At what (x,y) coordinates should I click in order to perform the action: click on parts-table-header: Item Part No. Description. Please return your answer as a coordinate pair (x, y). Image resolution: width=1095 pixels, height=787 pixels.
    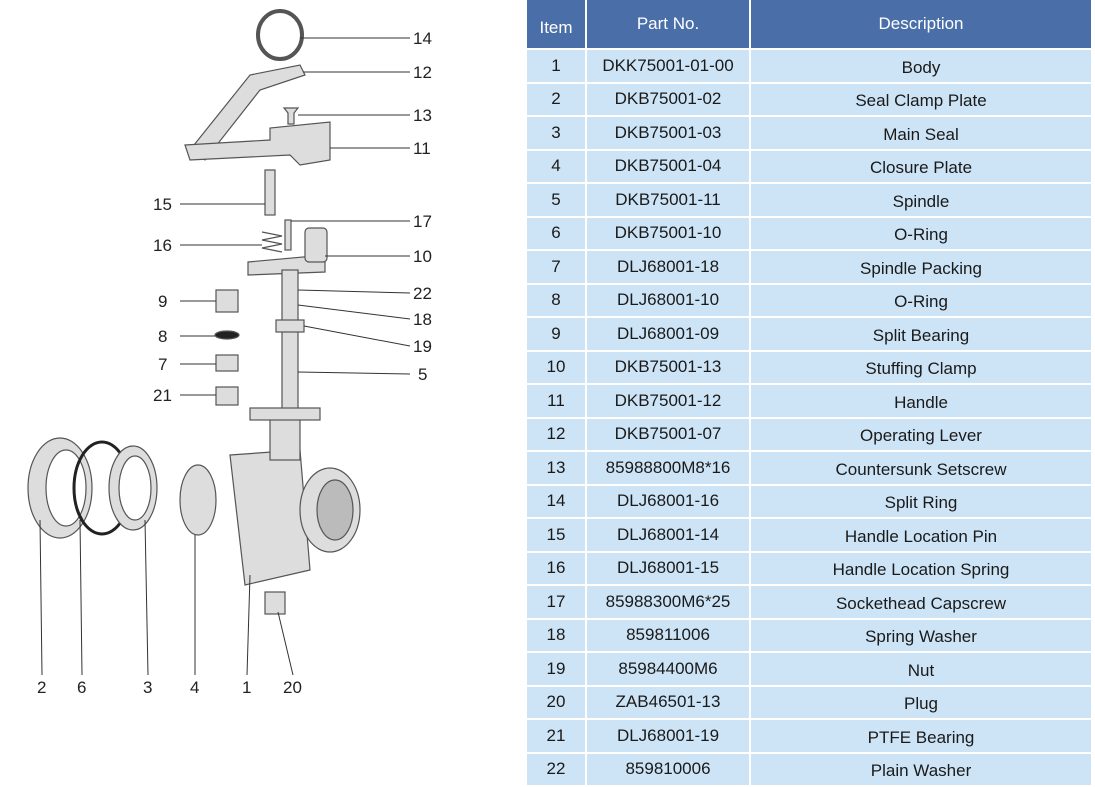
    Looking at the image, I should click on (809, 24).